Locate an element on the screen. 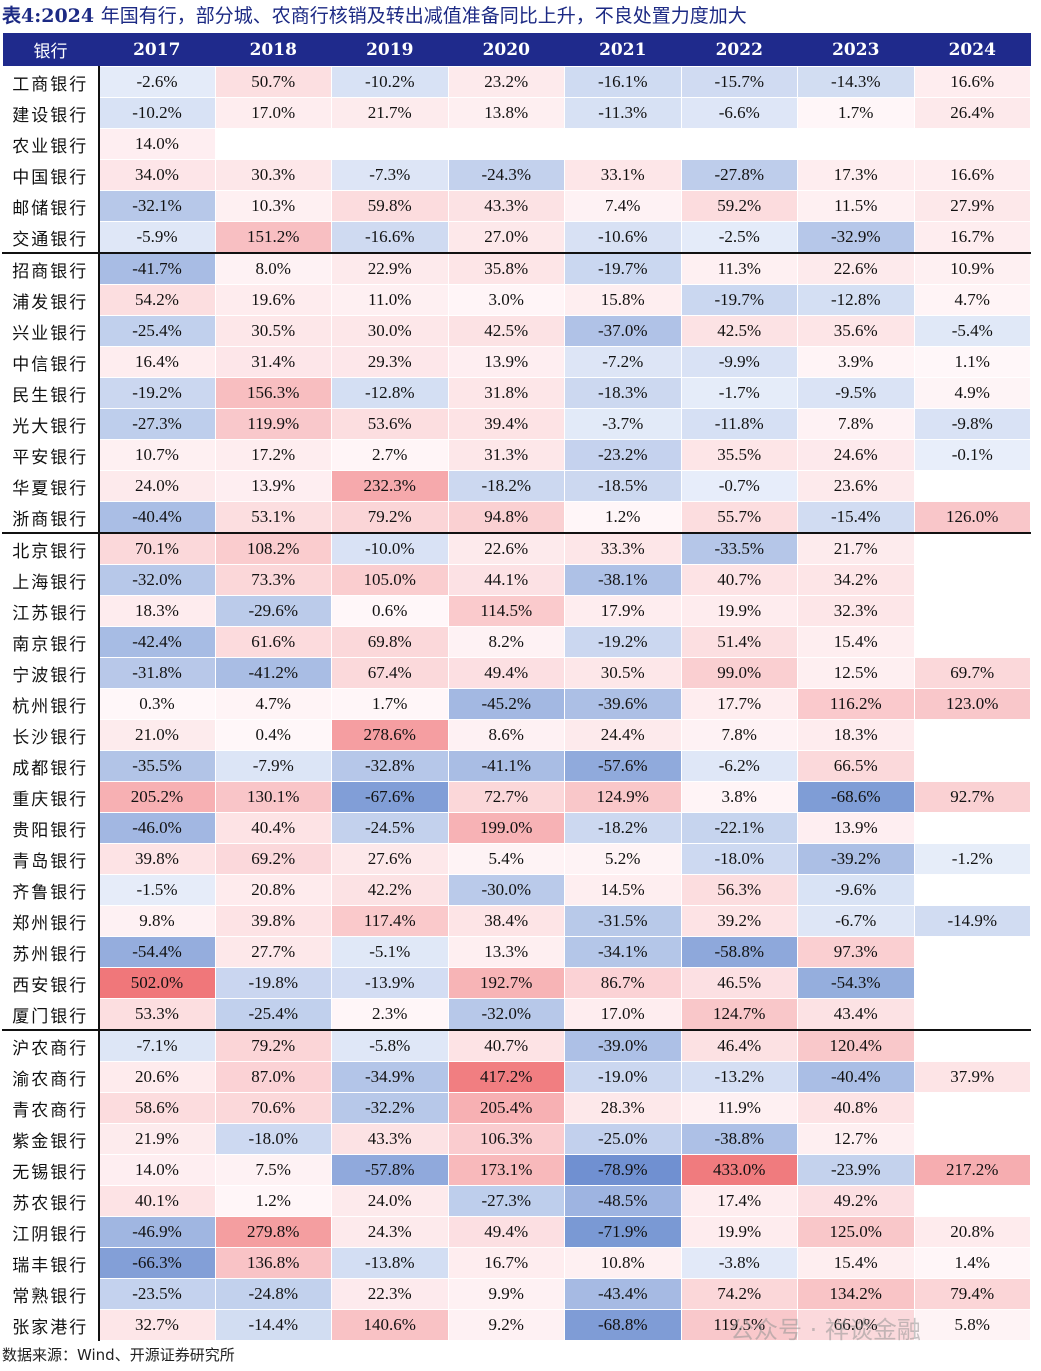 Image resolution: width=1041 pixels, height=1371 pixels. value-cell: 94.8% is located at coordinates (506, 517).